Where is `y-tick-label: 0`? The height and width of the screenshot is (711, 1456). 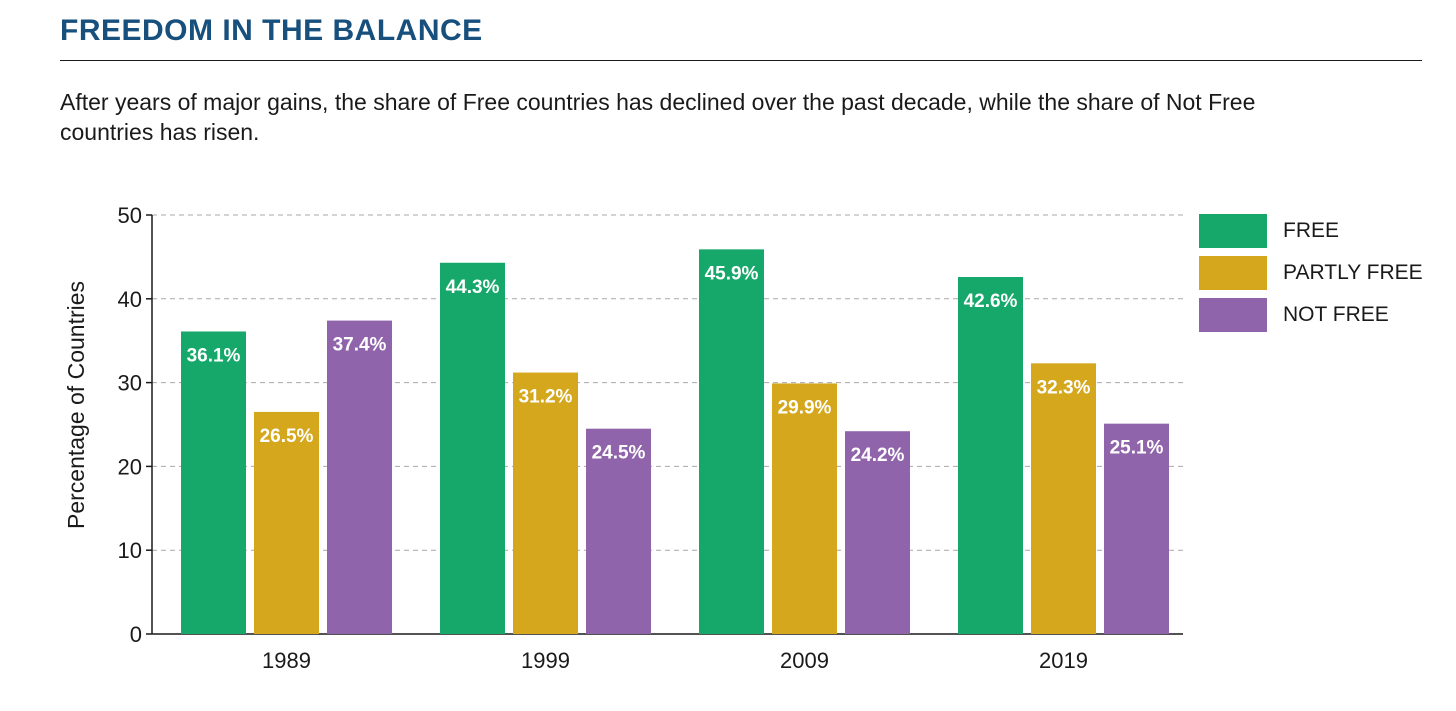
y-tick-label: 0 is located at coordinates (136, 634).